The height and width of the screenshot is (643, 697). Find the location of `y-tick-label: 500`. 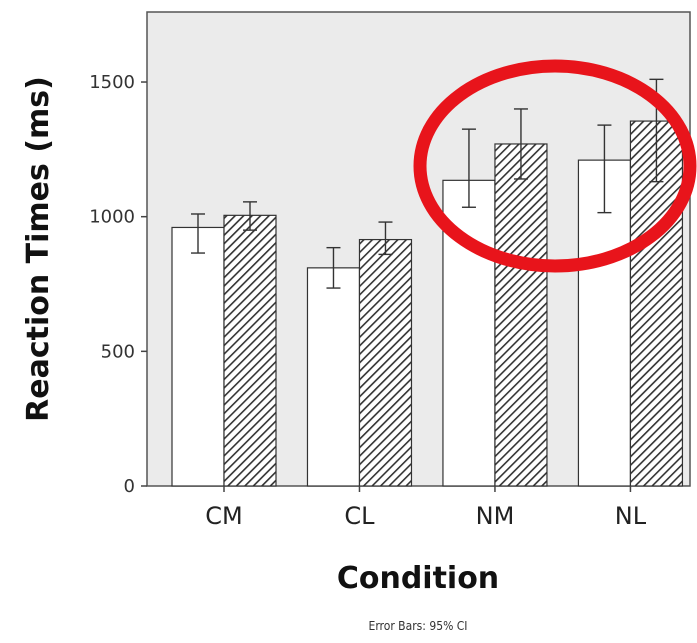

y-tick-label: 500 is located at coordinates (118, 351).